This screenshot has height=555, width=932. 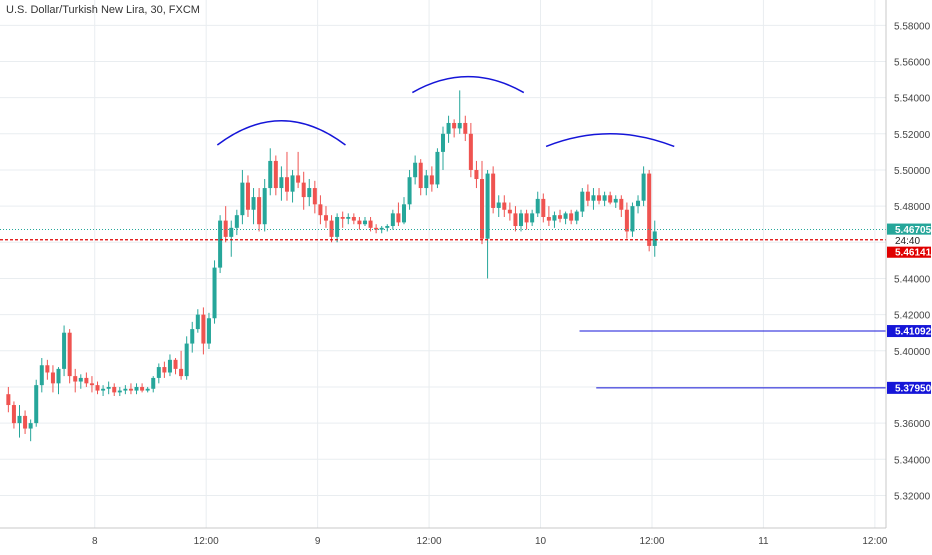 I want to click on countdown-label: 24:40, so click(x=909, y=240).